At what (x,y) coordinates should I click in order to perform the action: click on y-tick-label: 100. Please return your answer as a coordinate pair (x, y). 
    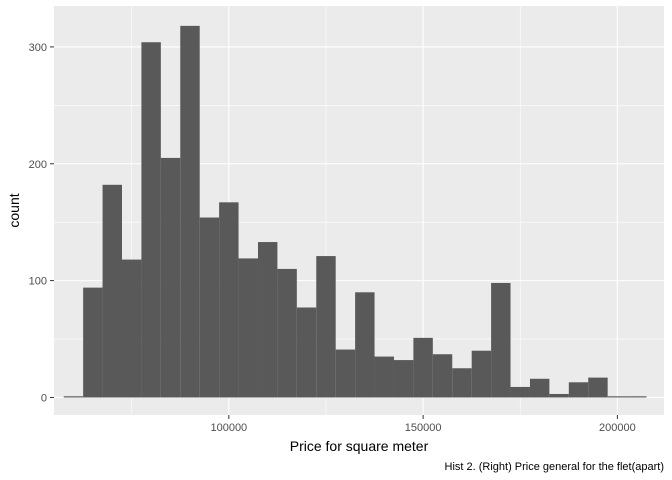
    Looking at the image, I should click on (38, 282).